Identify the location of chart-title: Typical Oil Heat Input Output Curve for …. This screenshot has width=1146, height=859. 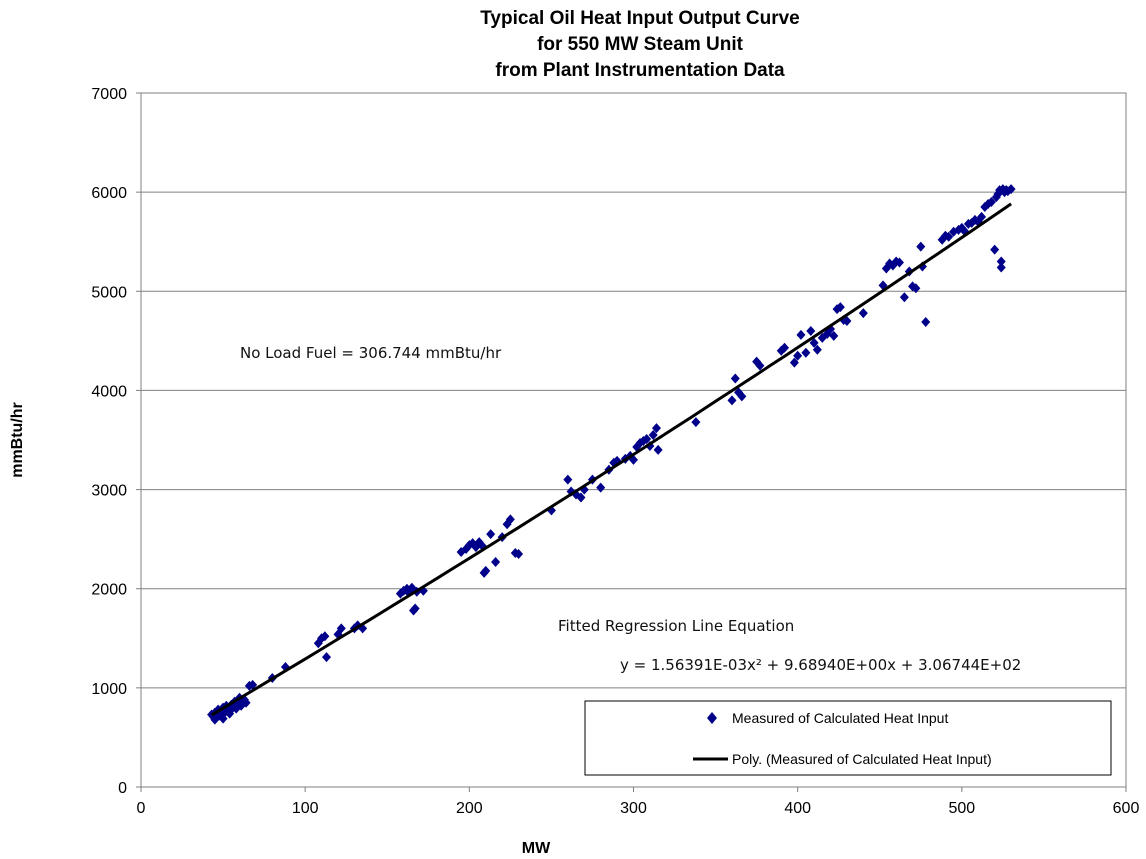
(640, 44).